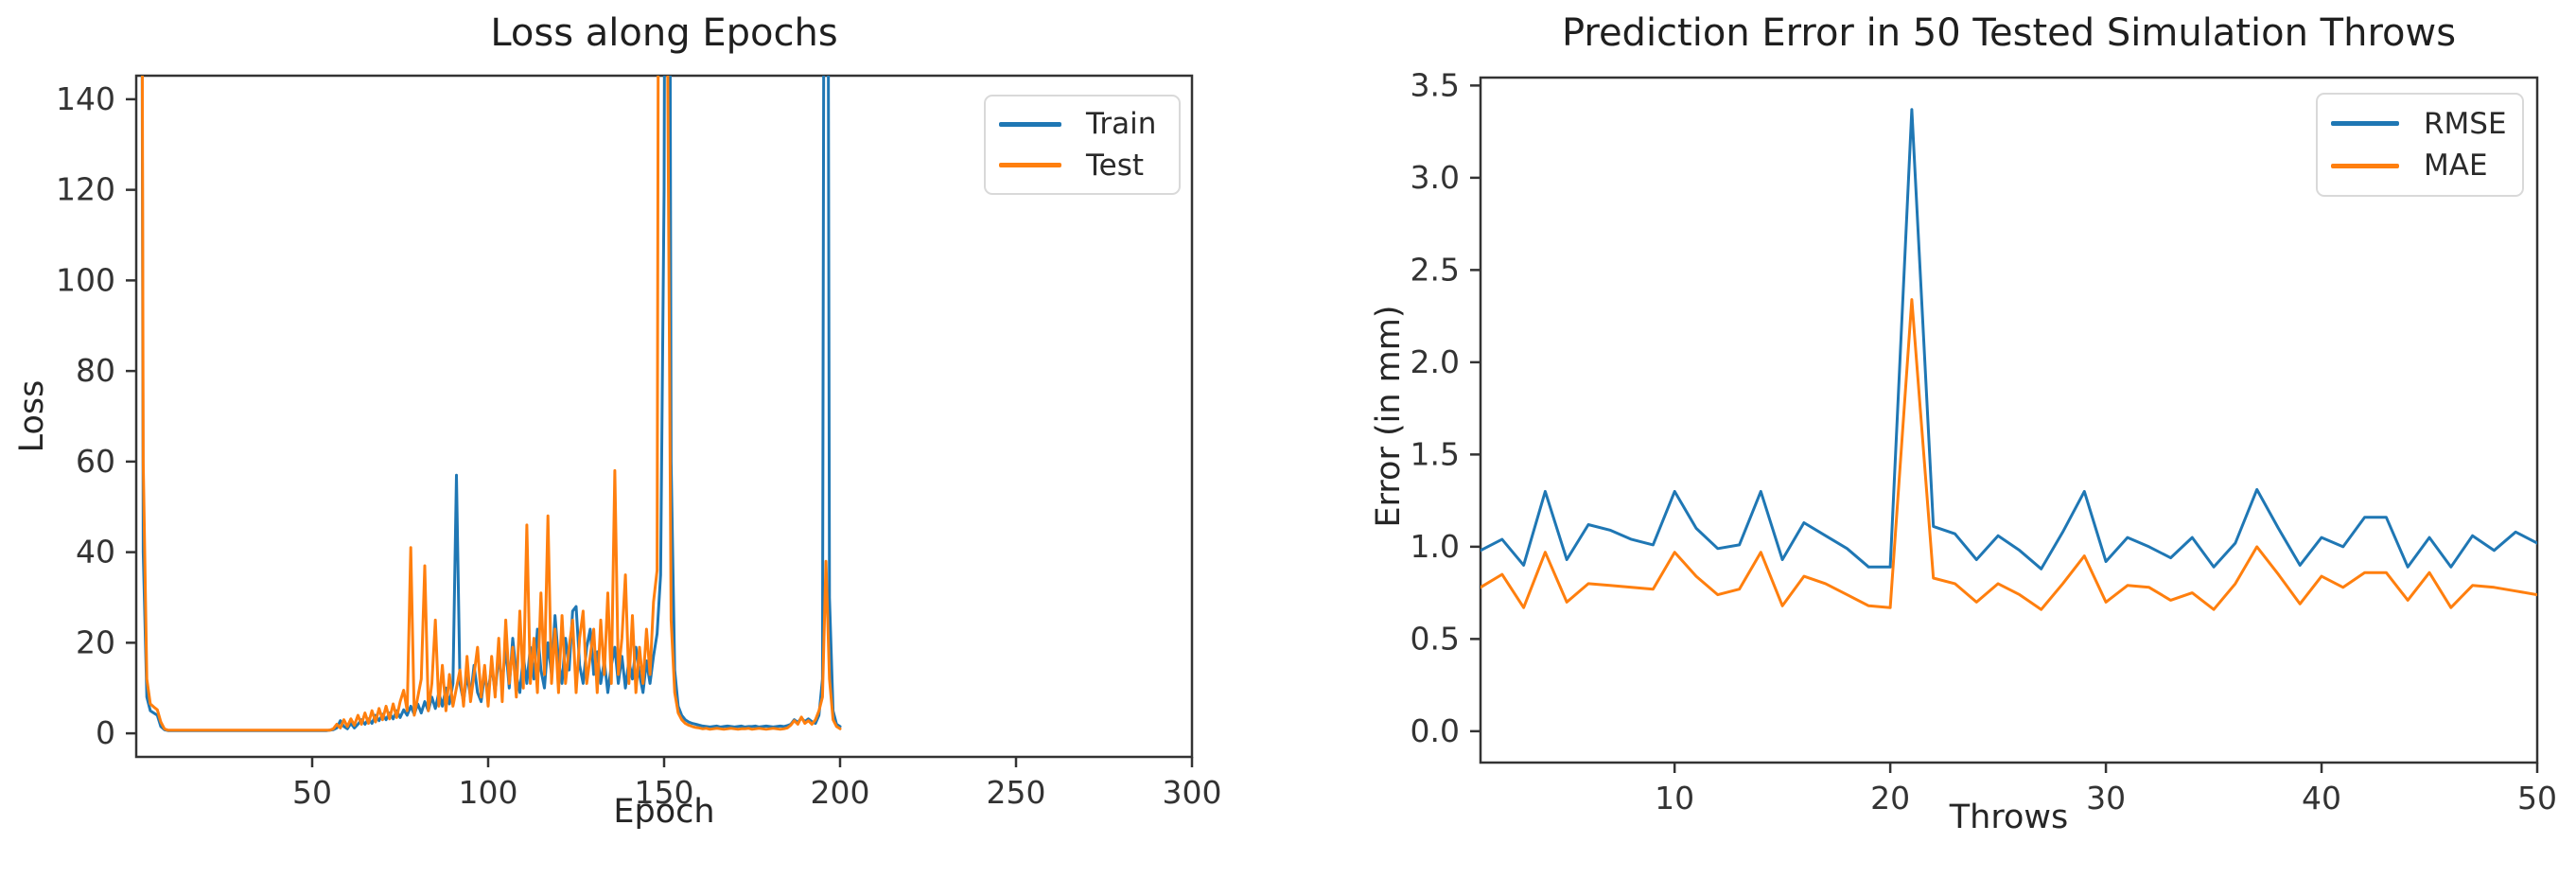  I want to click on y-tick-label: 140, so click(86, 98).